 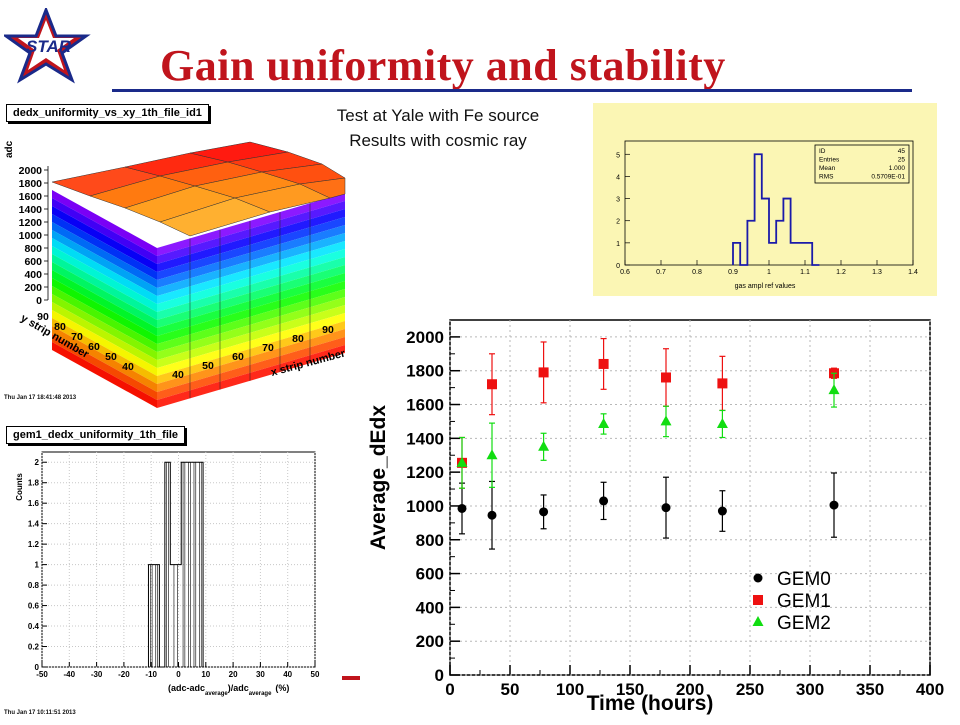 What do you see at coordinates (618, 155) in the screenshot?
I see `y-tick-label: 5` at bounding box center [618, 155].